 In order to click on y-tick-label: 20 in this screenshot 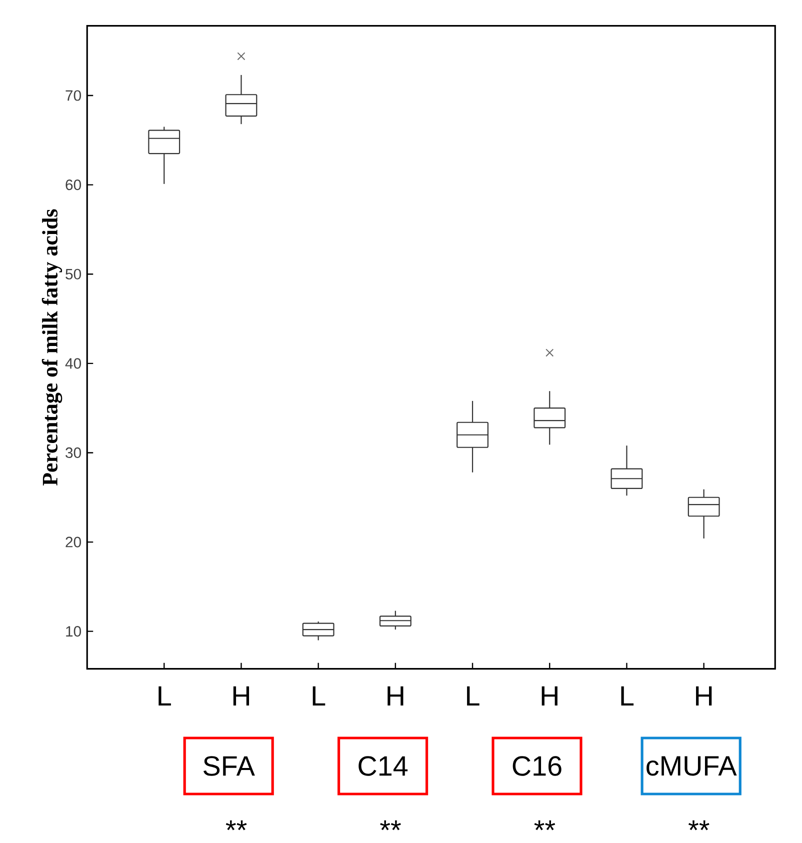, I will do `click(74, 542)`.